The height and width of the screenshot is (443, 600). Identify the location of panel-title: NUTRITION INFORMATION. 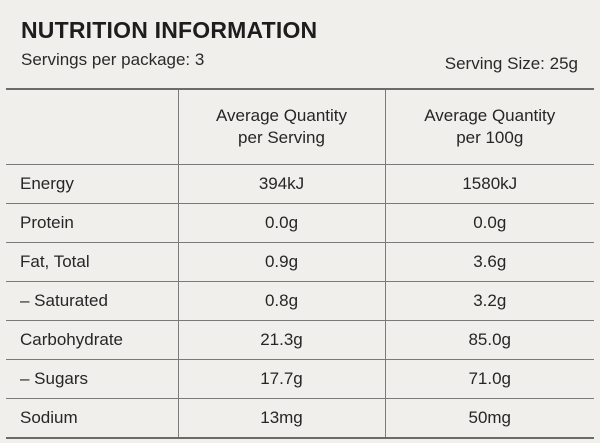
(169, 30).